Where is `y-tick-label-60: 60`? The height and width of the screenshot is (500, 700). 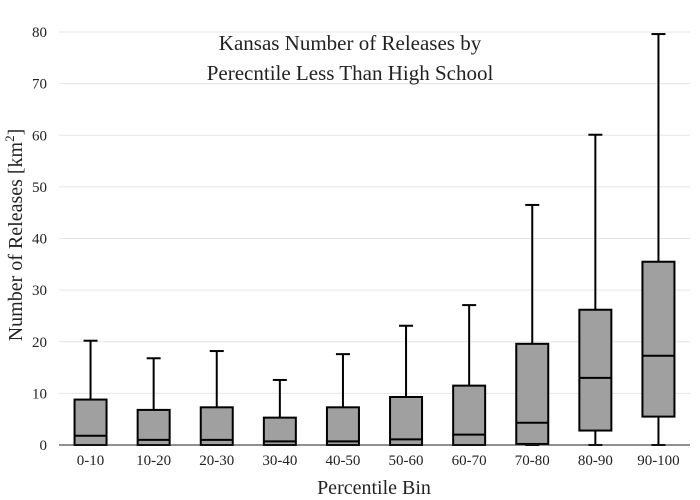
y-tick-label-60: 60 is located at coordinates (39, 136).